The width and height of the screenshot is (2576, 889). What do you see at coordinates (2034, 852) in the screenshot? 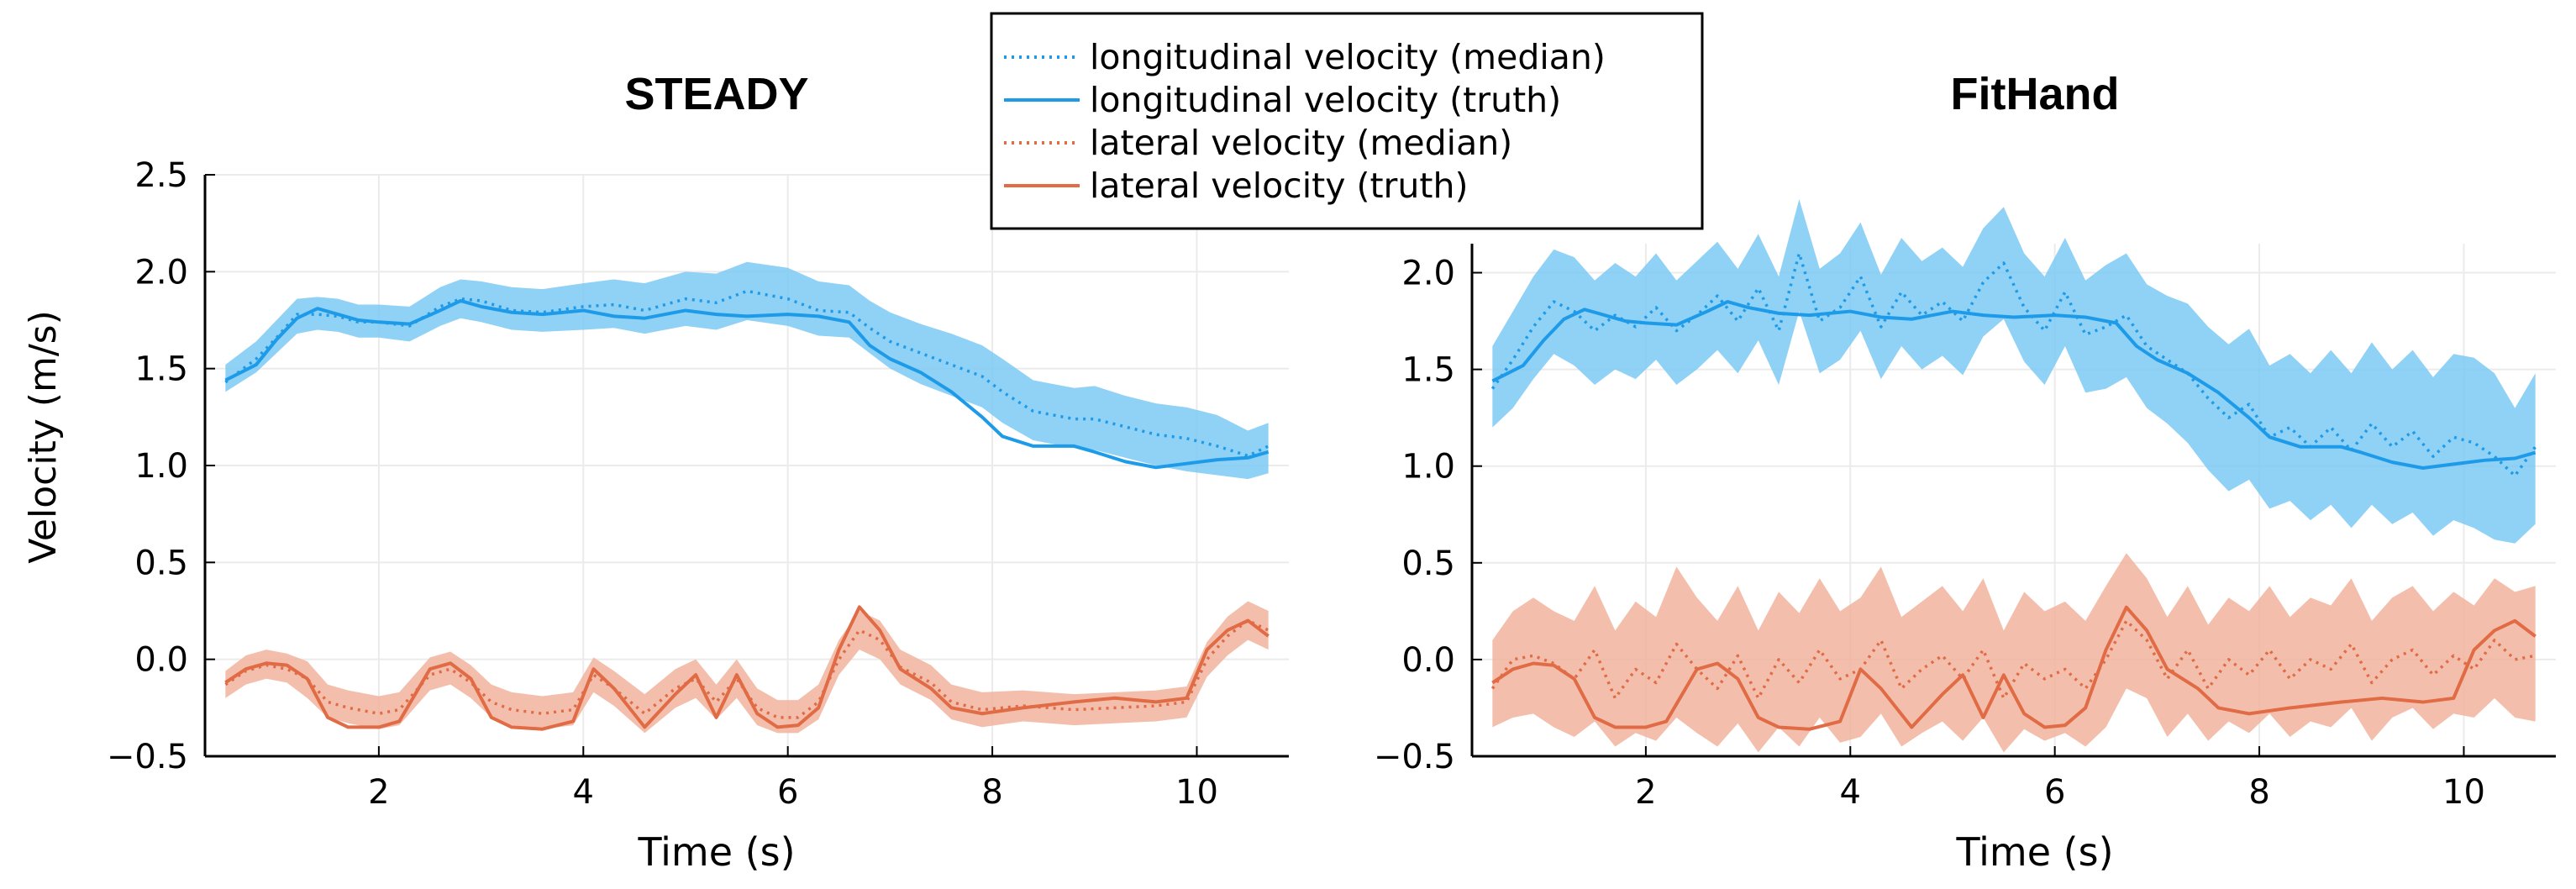
I see `x-axis-label-fithand: Time (s)` at bounding box center [2034, 852].